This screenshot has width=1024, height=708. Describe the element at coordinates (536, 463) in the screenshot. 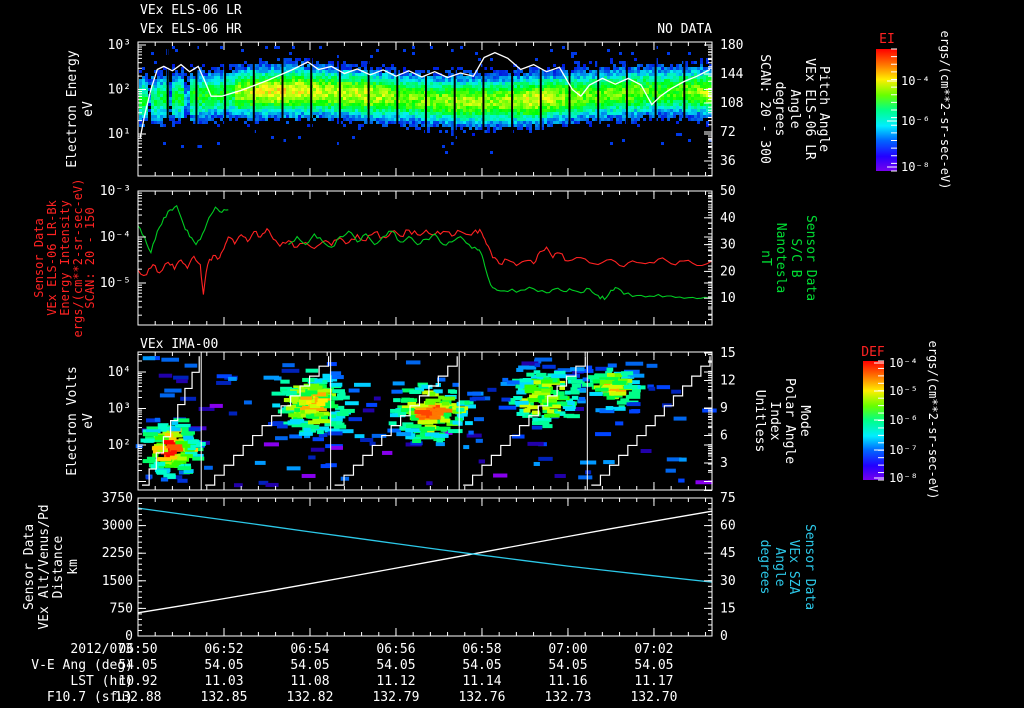

I see `ima-dash` at that location.